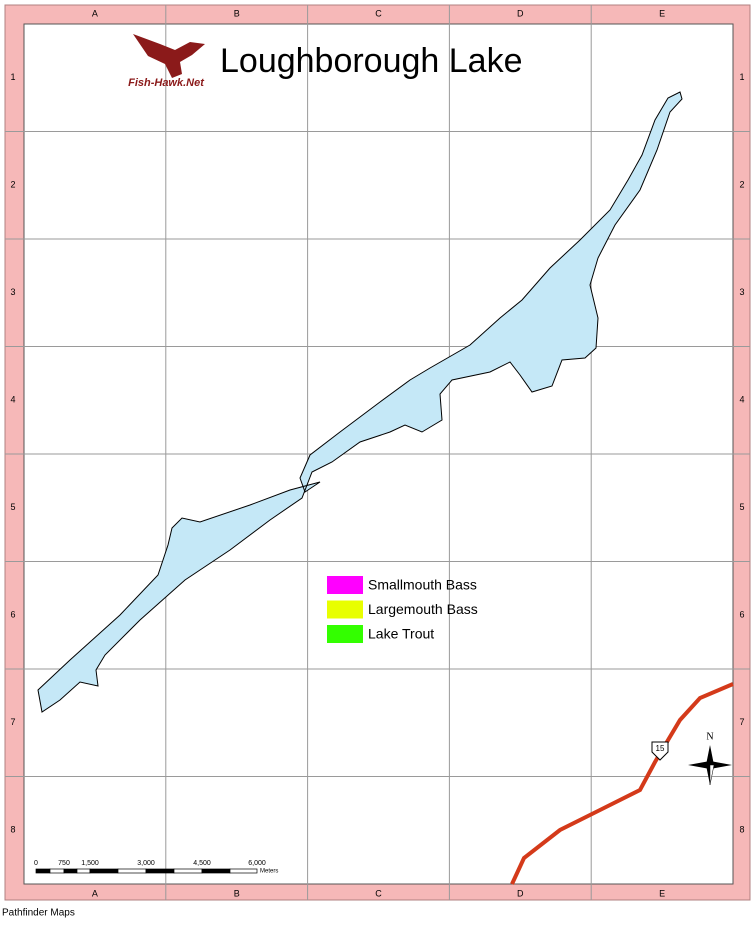 The width and height of the screenshot is (756, 928). I want to click on logo-text: Fish-Hawk.Net, so click(166, 83).